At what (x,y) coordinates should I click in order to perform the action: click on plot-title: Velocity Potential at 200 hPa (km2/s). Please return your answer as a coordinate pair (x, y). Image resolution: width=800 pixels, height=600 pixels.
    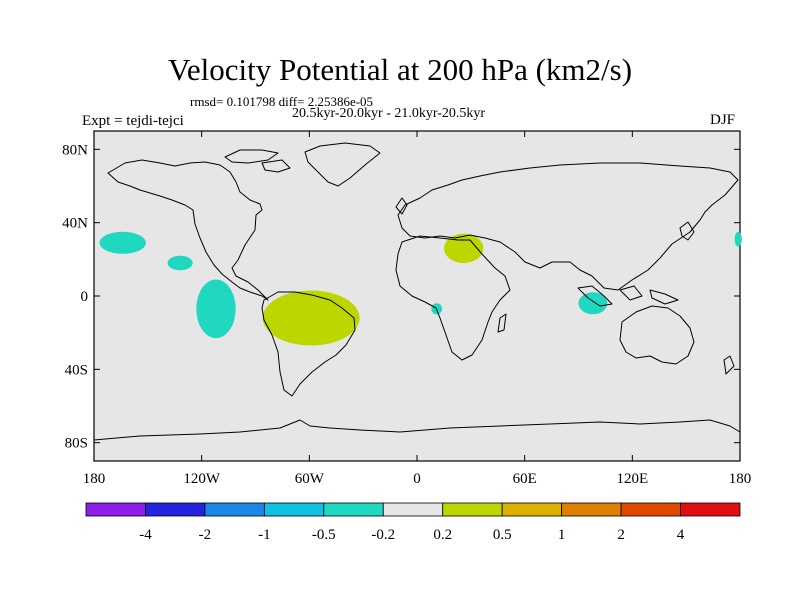
    Looking at the image, I should click on (400, 69).